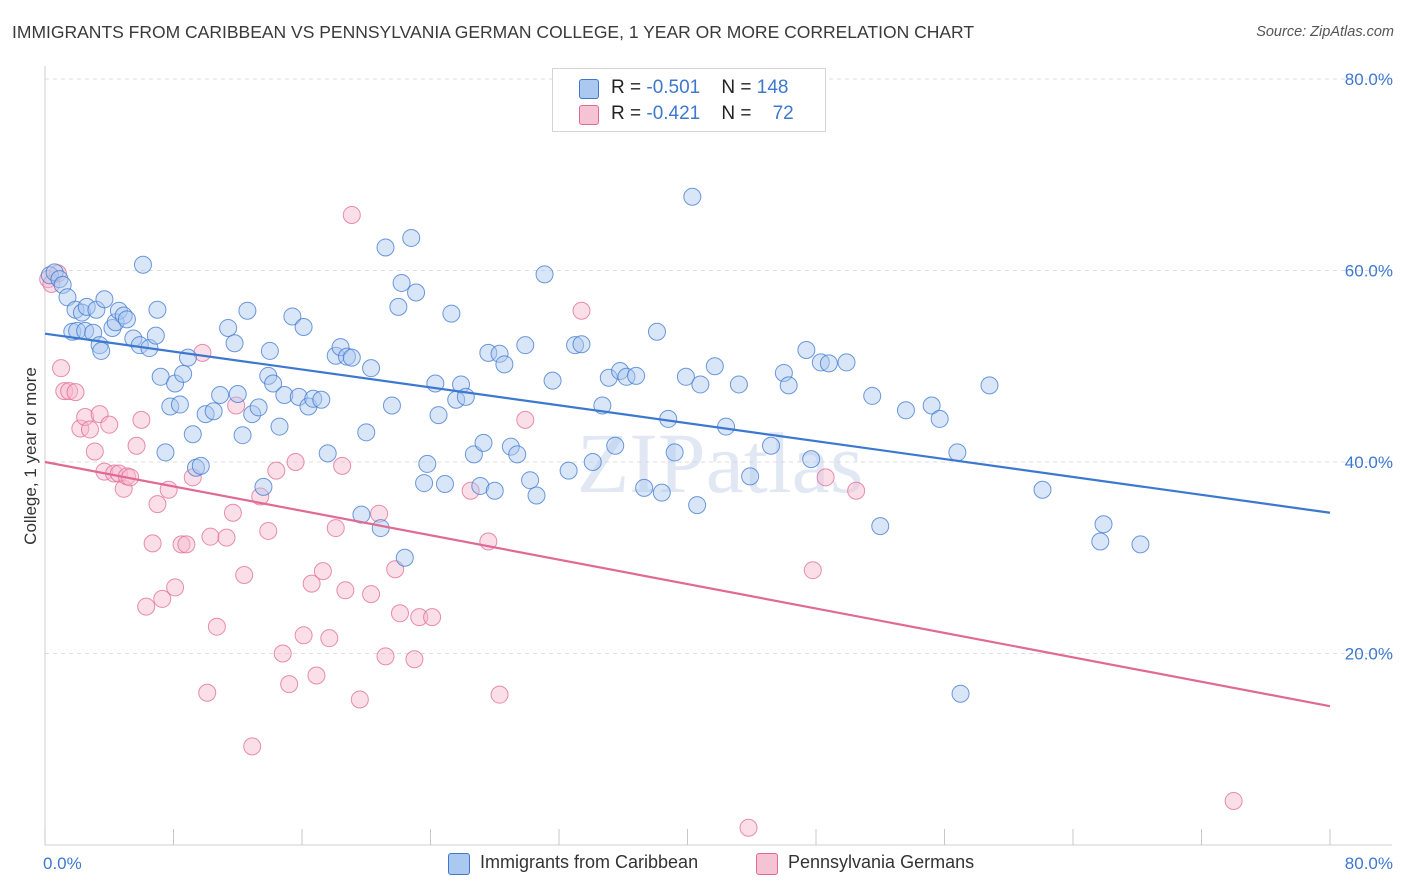 The height and width of the screenshot is (892, 1406). Describe the element at coordinates (772, 87) in the screenshot. I see `n-value: 148` at that location.